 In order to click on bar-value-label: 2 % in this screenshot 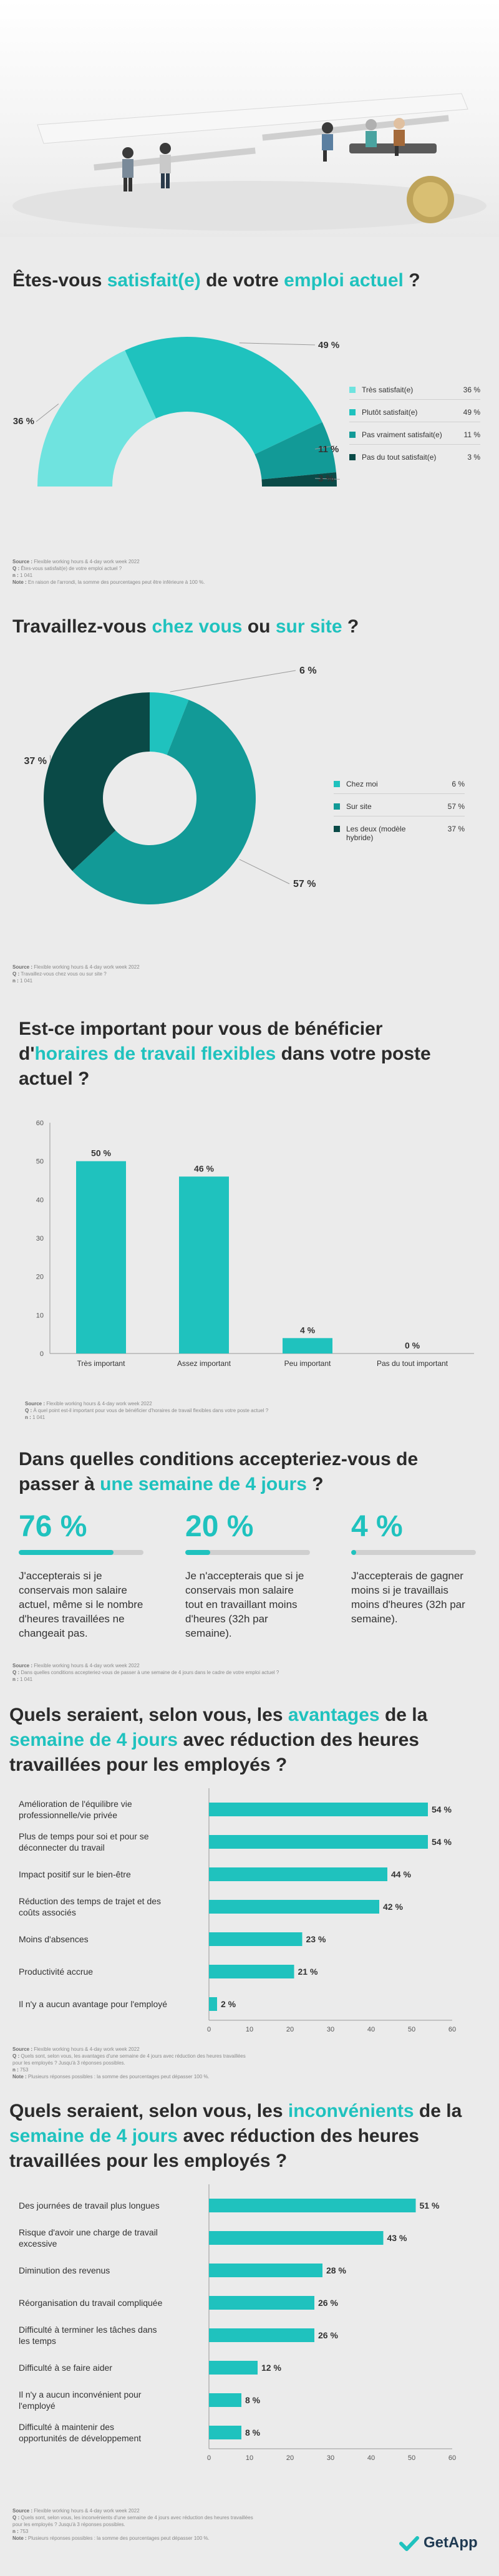, I will do `click(228, 2004)`.